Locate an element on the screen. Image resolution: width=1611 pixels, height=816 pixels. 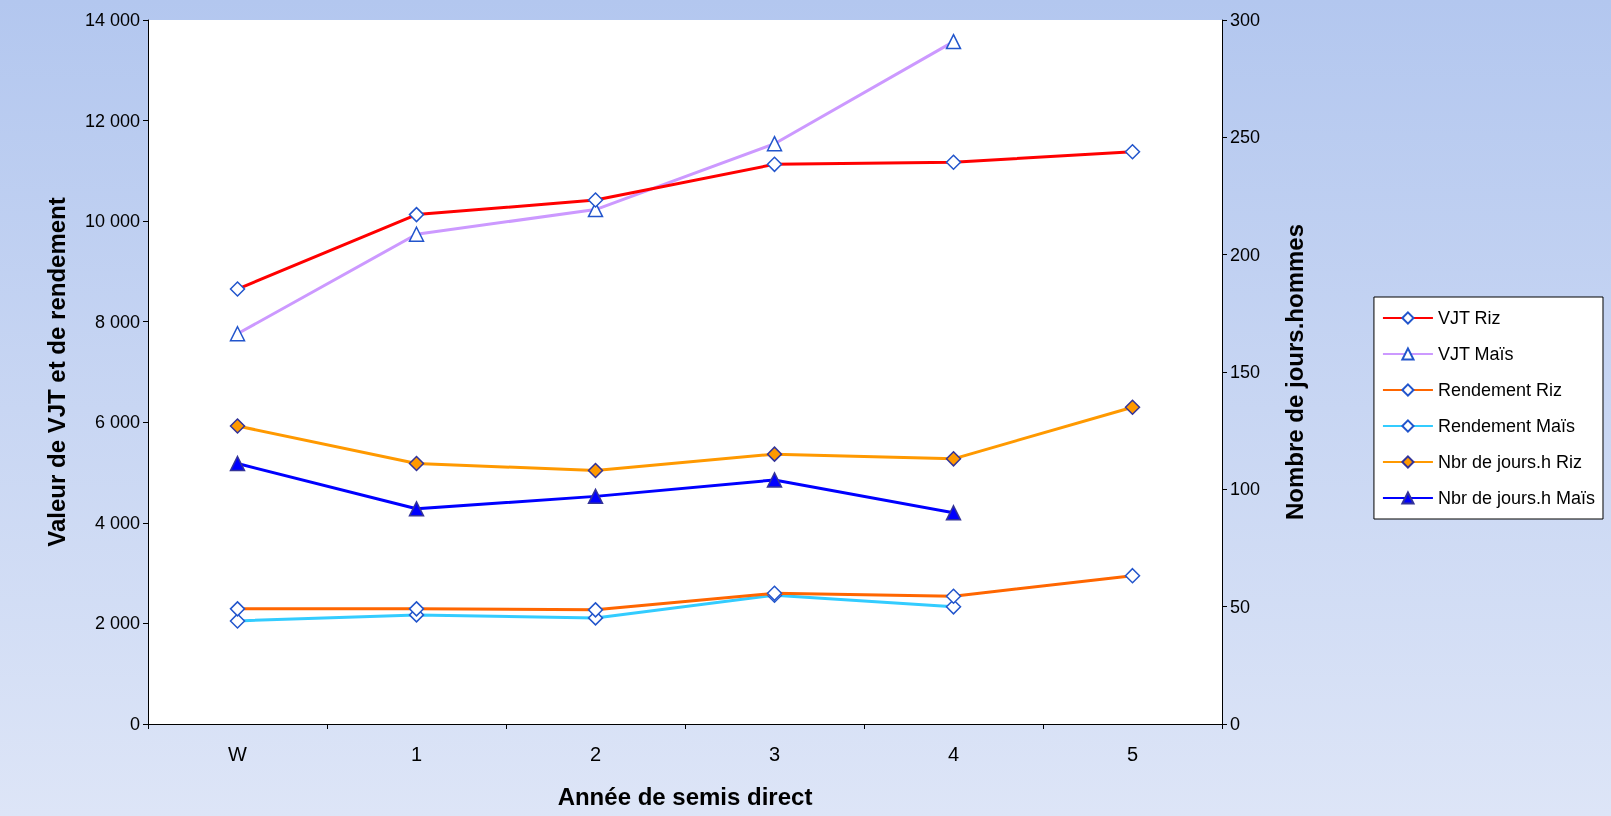
x-tick-label: 4 is located at coordinates (953, 754).